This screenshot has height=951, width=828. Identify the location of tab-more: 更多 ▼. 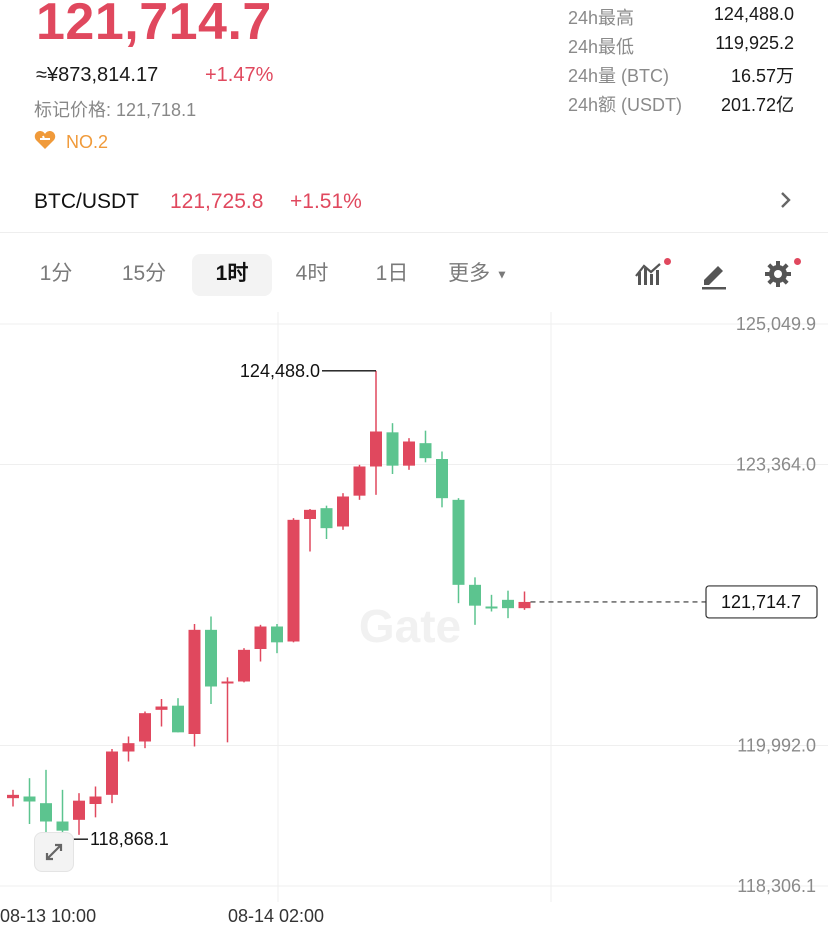
(478, 275).